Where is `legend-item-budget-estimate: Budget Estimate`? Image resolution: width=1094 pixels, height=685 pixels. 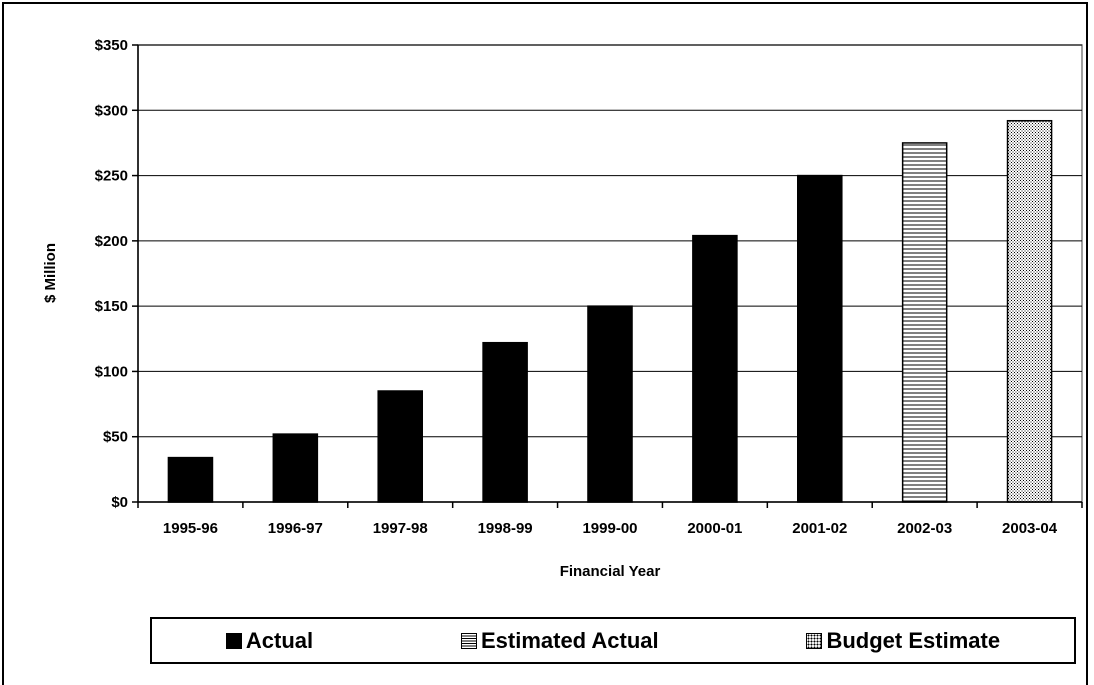
legend-item-budget-estimate: Budget Estimate is located at coordinates (903, 641).